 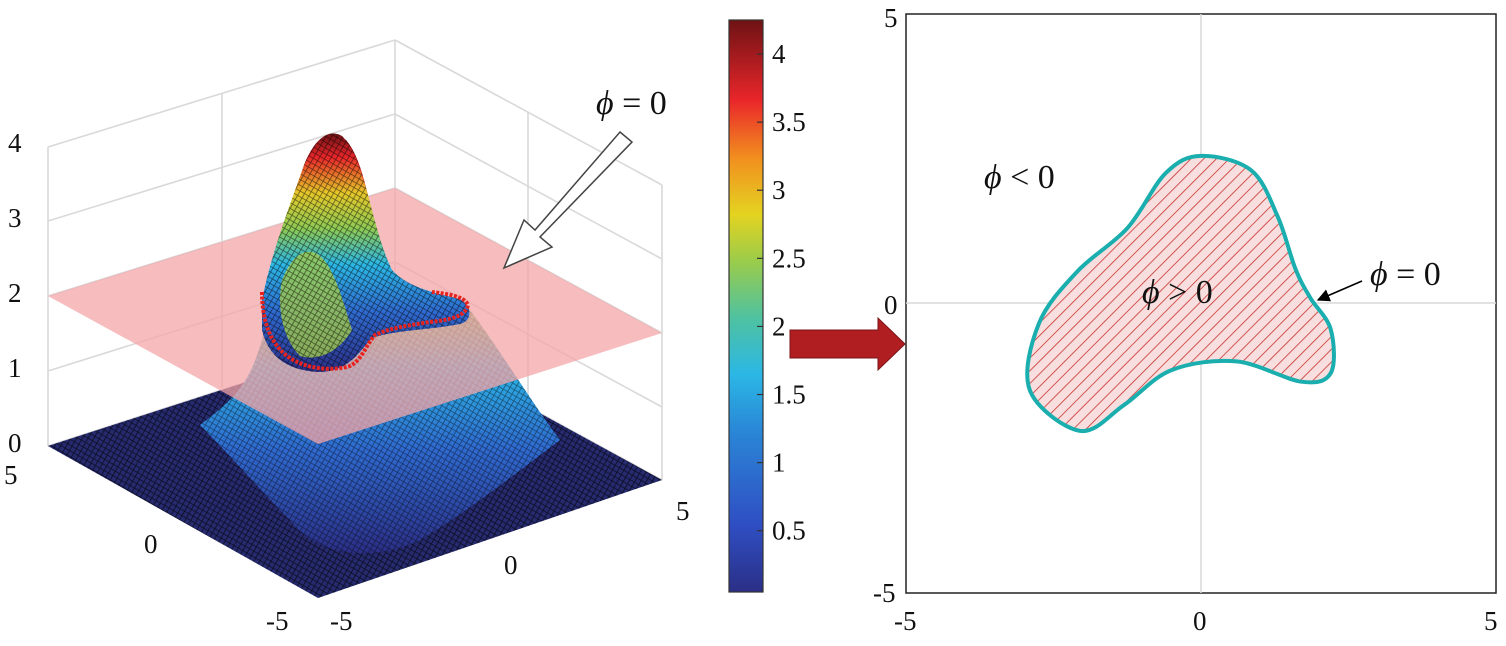 What do you see at coordinates (15, 143) in the screenshot?
I see `z-tick: 4` at bounding box center [15, 143].